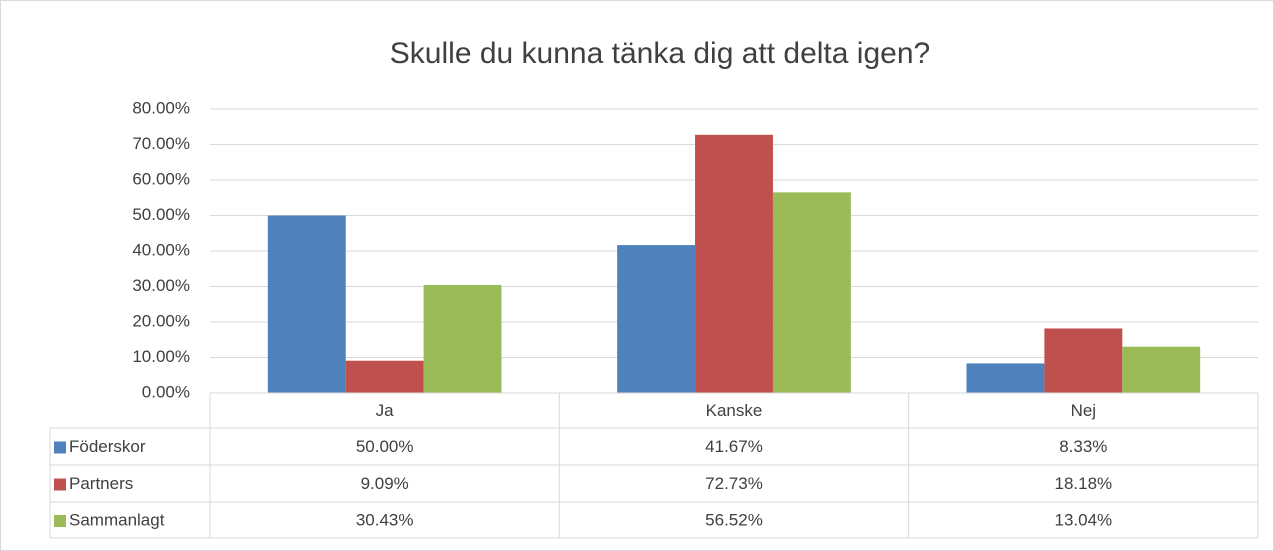 The image size is (1274, 551). What do you see at coordinates (161, 285) in the screenshot?
I see `y-tick-label: 30.00%` at bounding box center [161, 285].